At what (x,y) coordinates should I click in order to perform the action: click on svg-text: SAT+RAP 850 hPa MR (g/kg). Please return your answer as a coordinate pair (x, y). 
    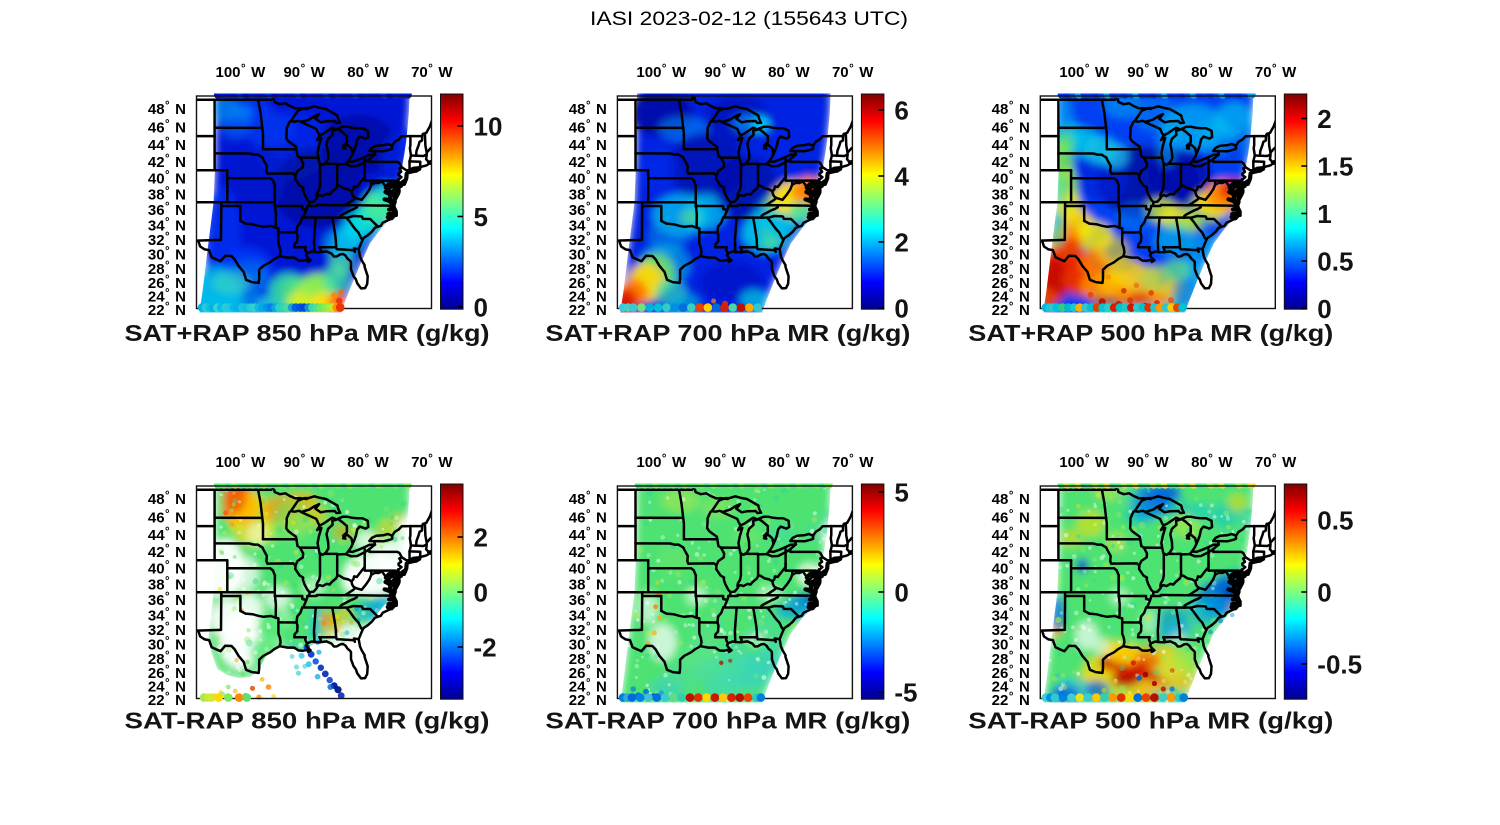
    Looking at the image, I should click on (307, 333).